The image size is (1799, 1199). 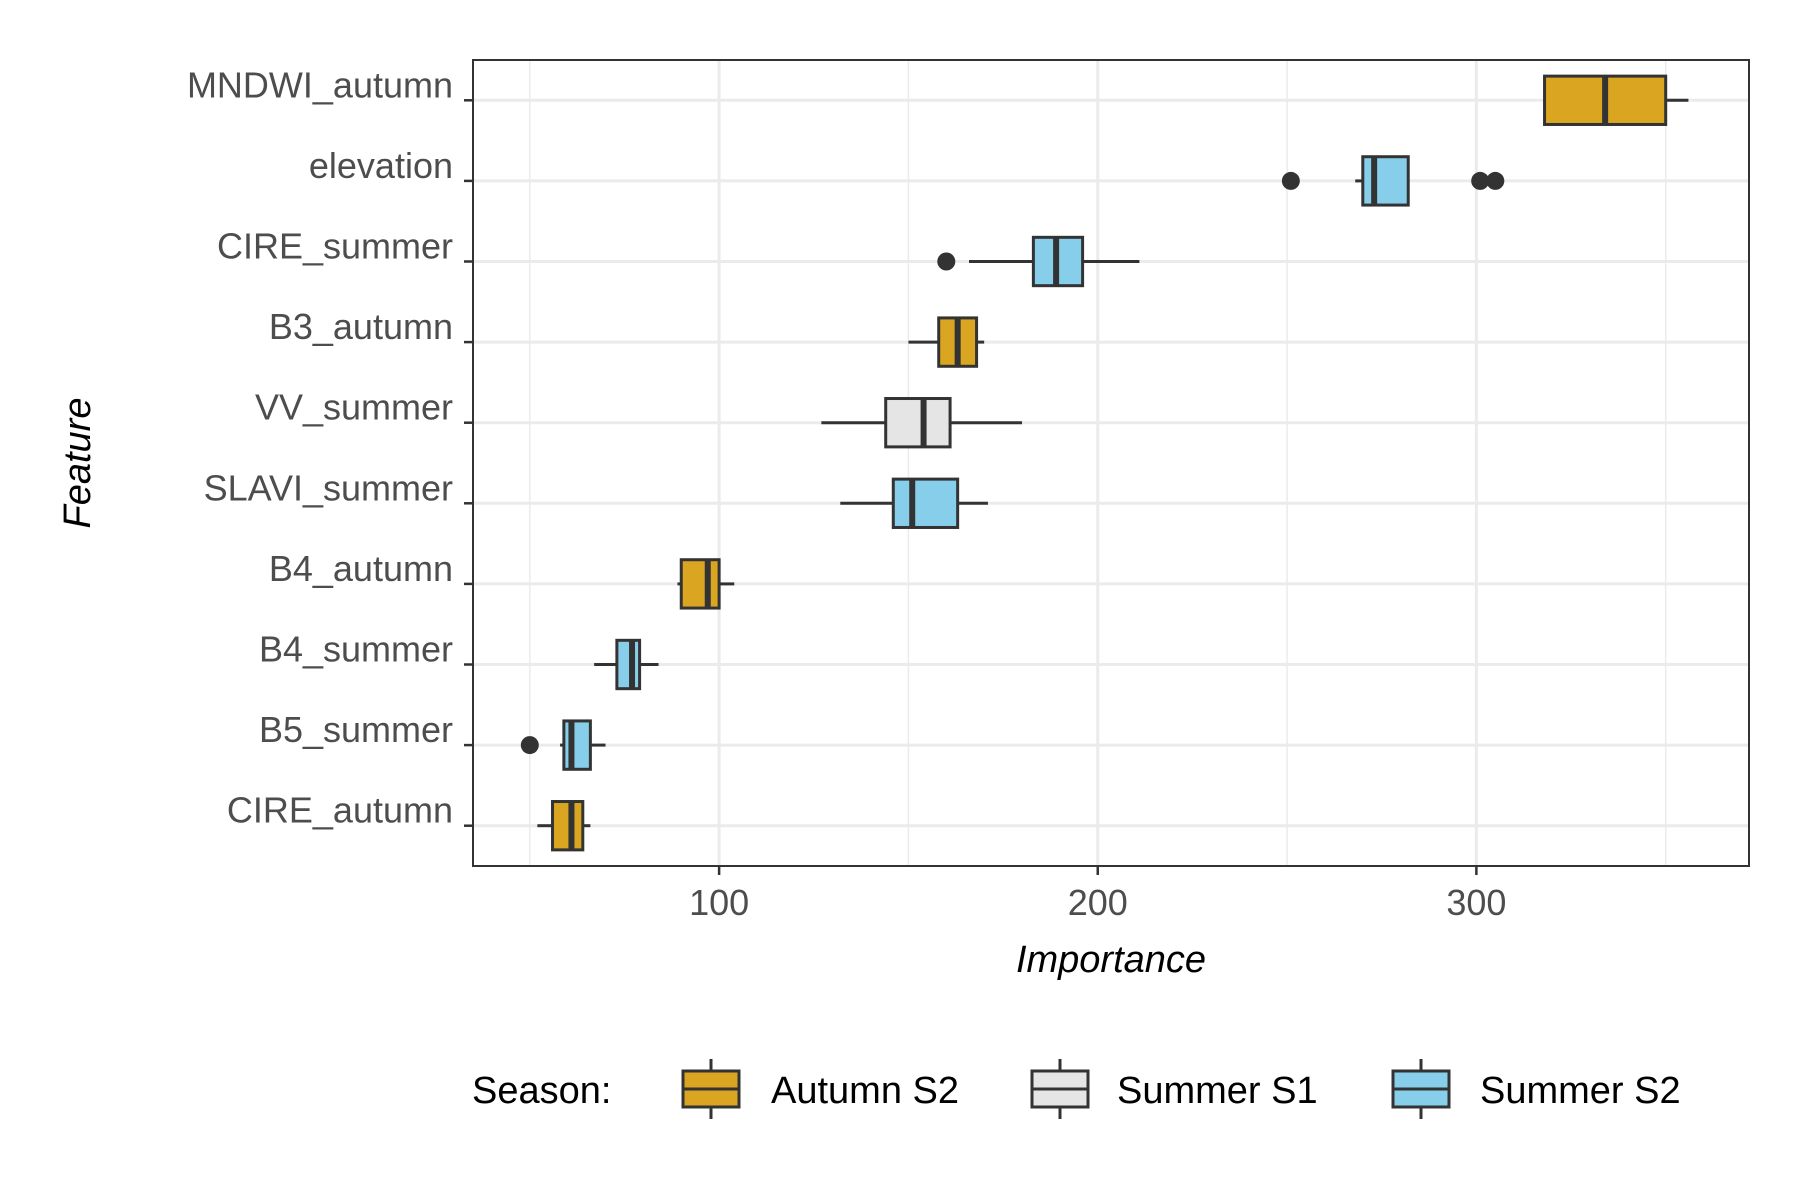 I want to click on box-B5_summer, so click(x=563, y=745).